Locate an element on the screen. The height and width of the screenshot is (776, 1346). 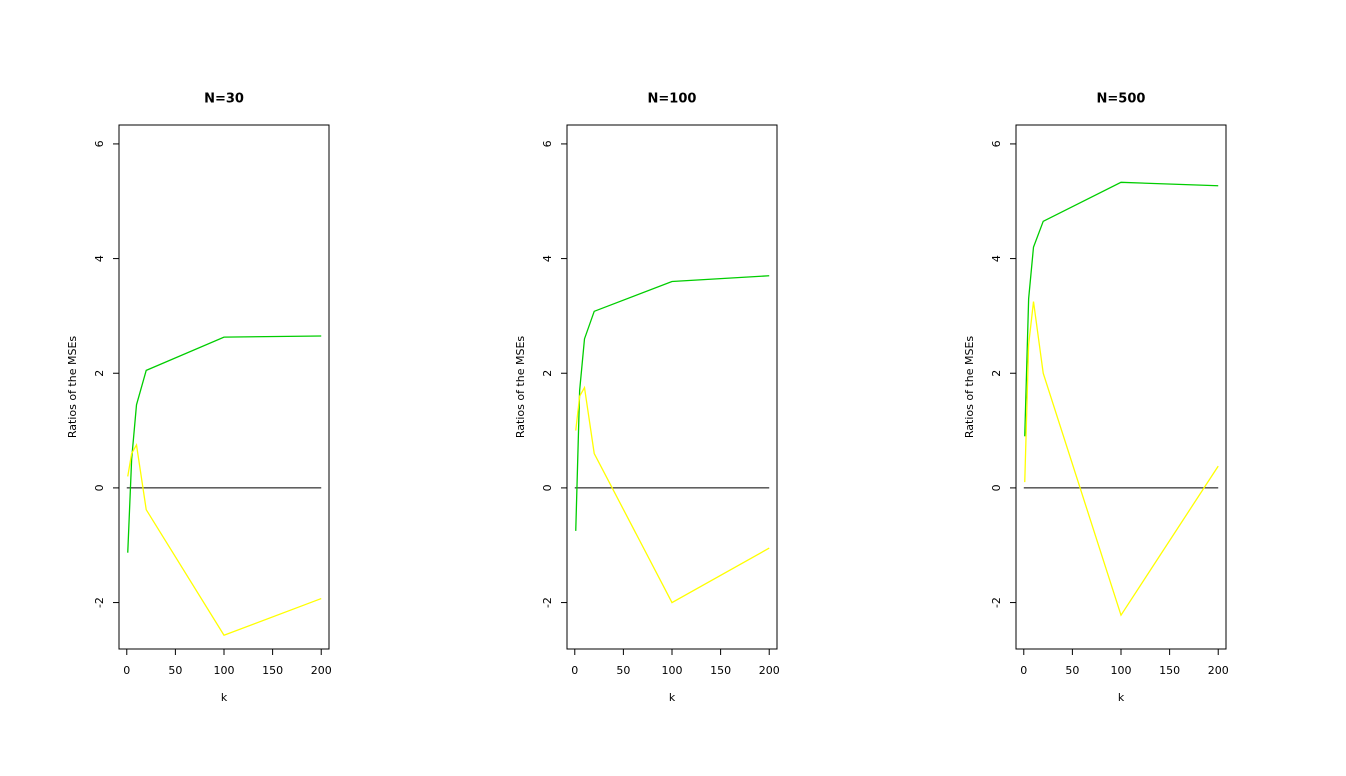
chart-title: N=500 is located at coordinates (1121, 99).